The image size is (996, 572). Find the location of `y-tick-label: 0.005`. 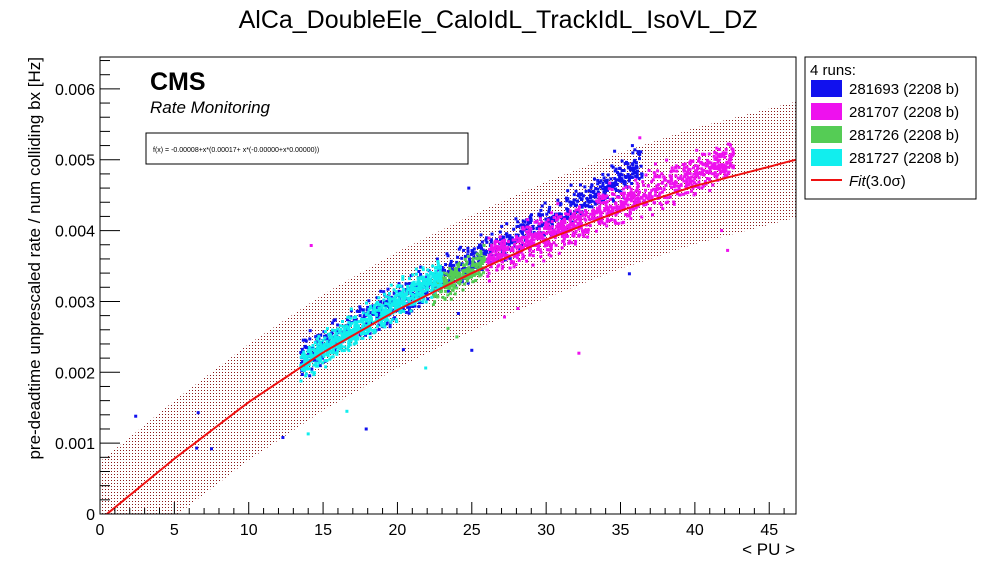

y-tick-label: 0.005 is located at coordinates (75, 161).